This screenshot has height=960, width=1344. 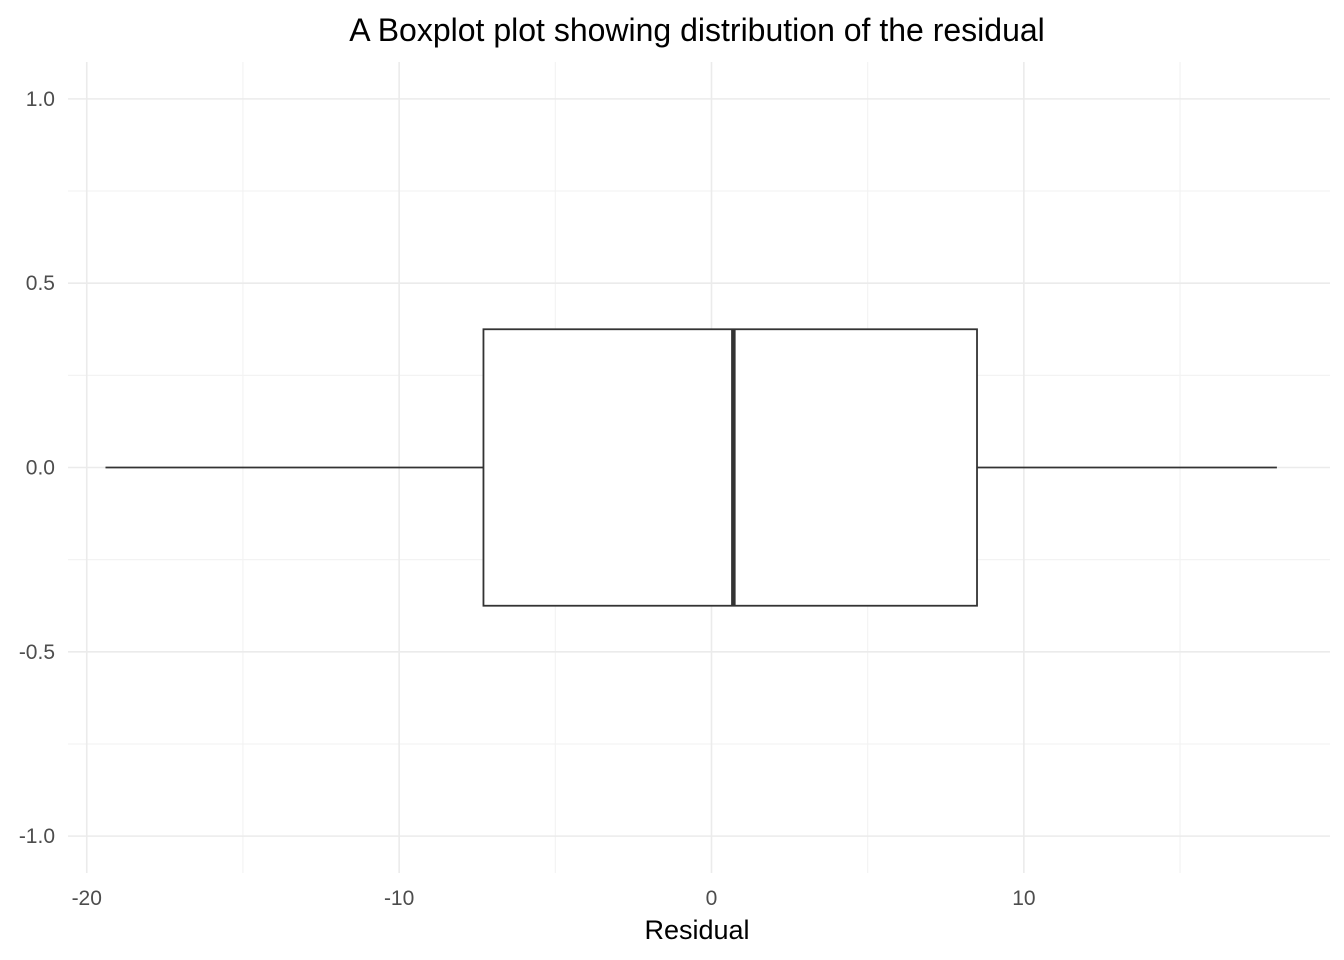 I want to click on x-tick-label: 10, so click(x=1023, y=898).